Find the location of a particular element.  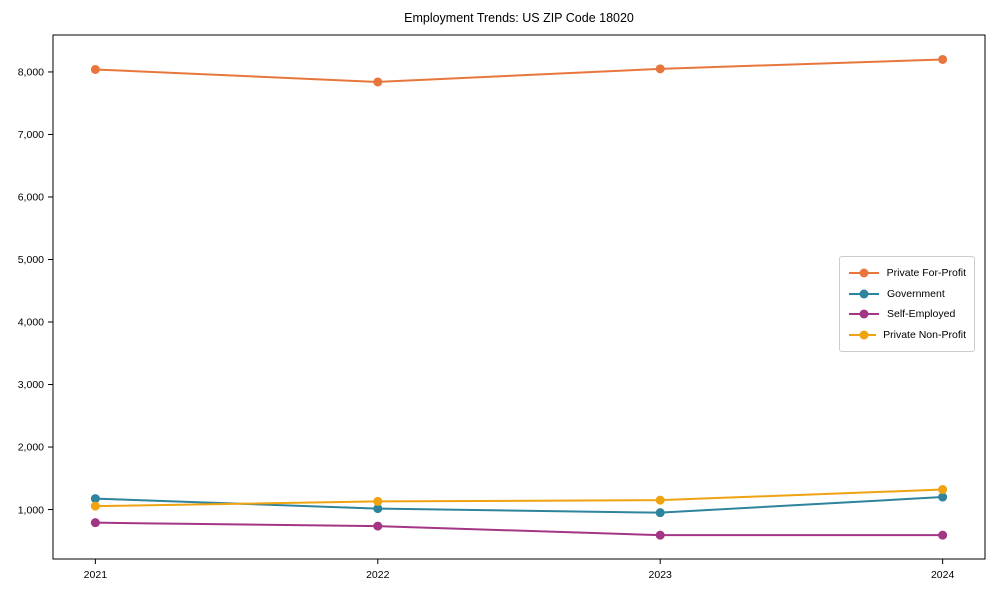

legend-item: Private Non-Profit is located at coordinates (907, 335).